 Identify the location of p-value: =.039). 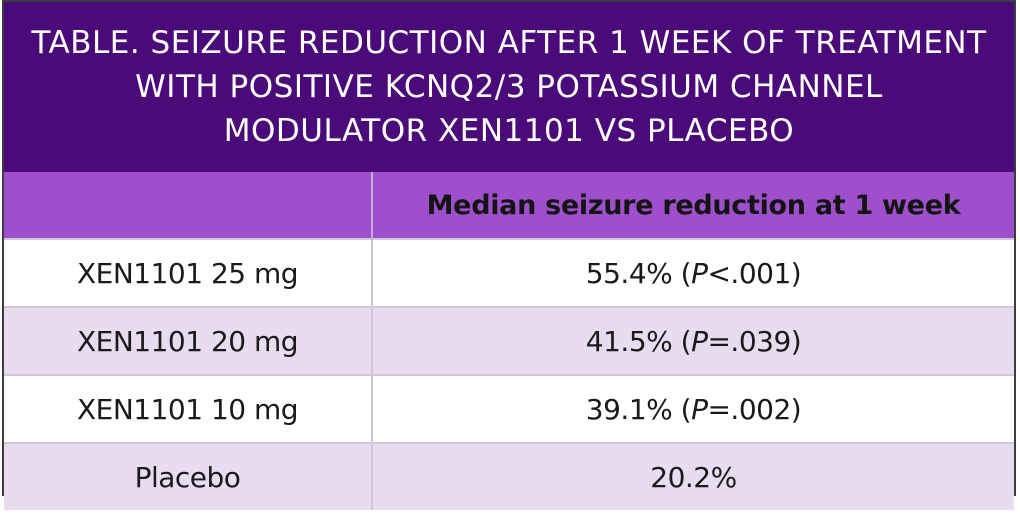
(754, 341).